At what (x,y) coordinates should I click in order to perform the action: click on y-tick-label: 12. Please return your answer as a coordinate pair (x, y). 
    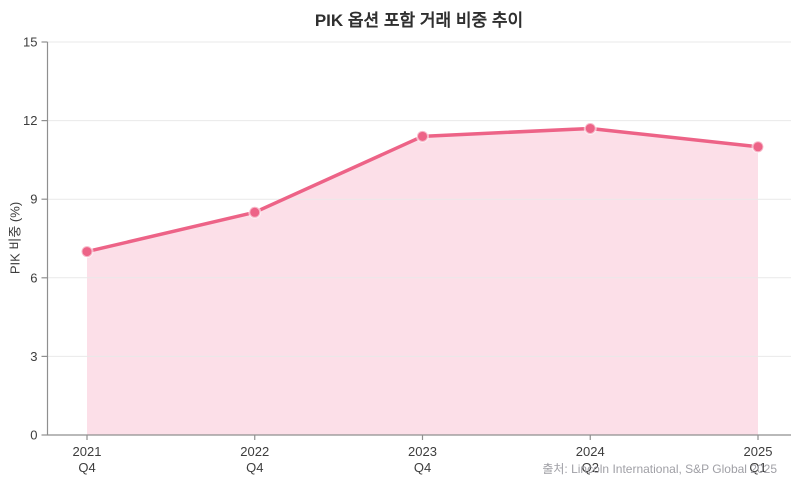
    Looking at the image, I should click on (30, 120).